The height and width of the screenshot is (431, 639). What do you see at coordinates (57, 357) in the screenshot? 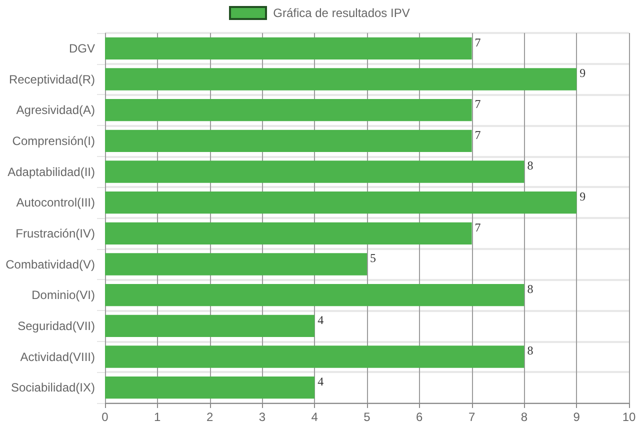
I see `y-tick-label: Actividad(VIII)` at bounding box center [57, 357].